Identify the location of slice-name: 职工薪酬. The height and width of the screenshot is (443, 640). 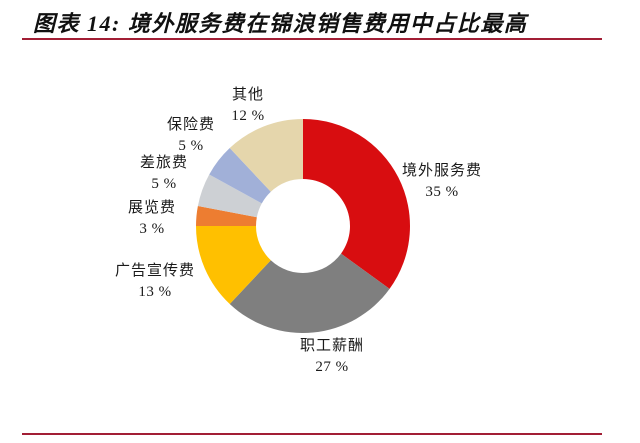
(332, 346).